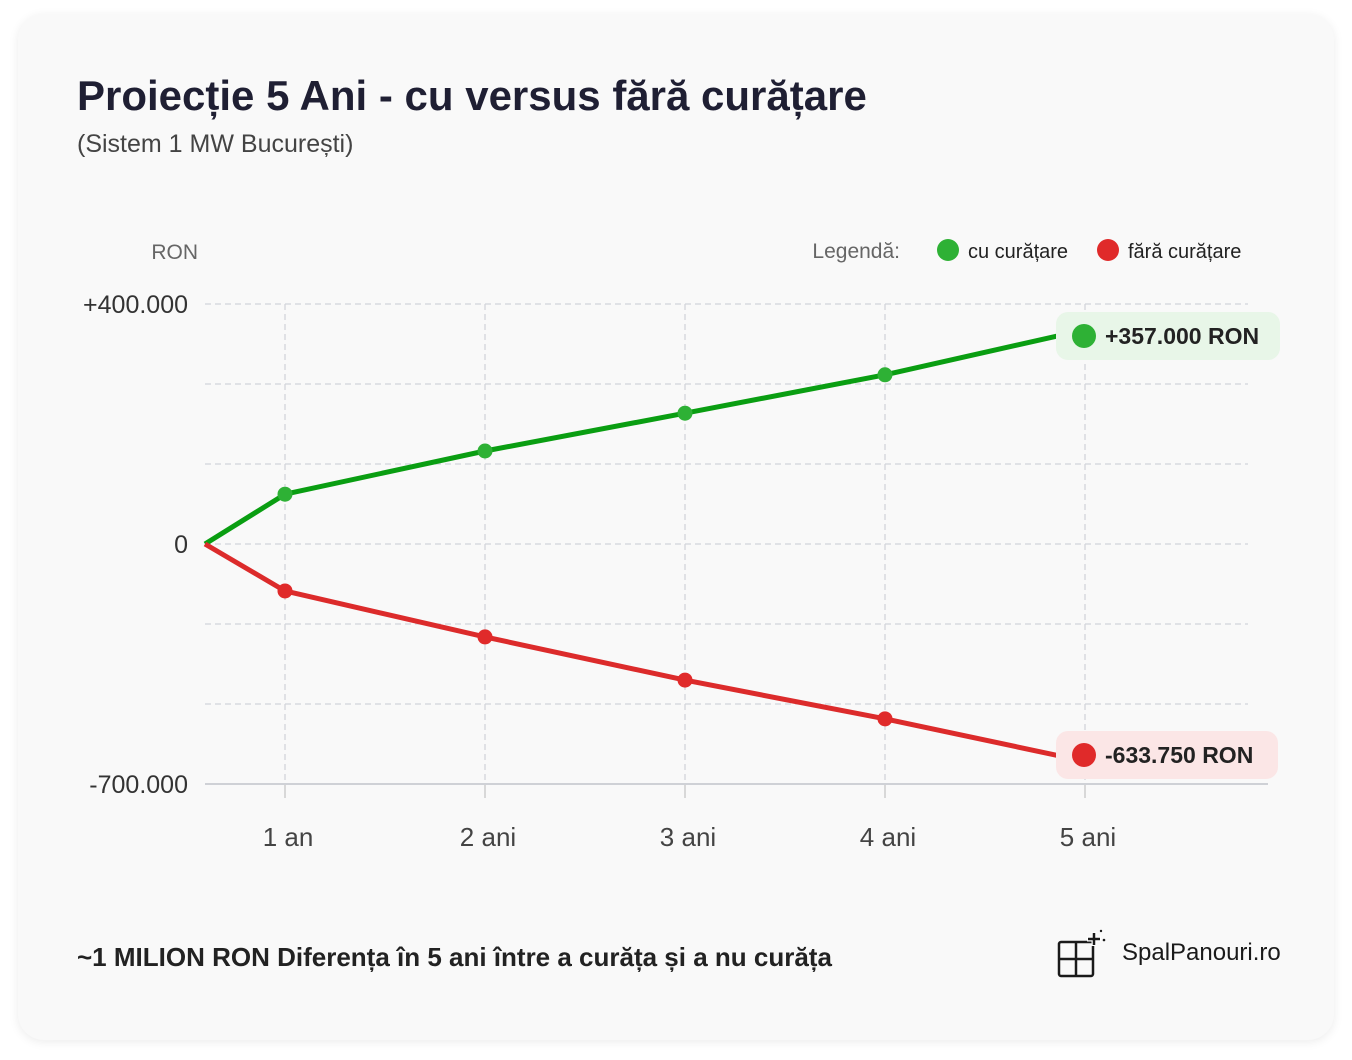 This screenshot has width=1352, height=1060. What do you see at coordinates (1088, 837) in the screenshot?
I see `x-tick-label: 5 ani` at bounding box center [1088, 837].